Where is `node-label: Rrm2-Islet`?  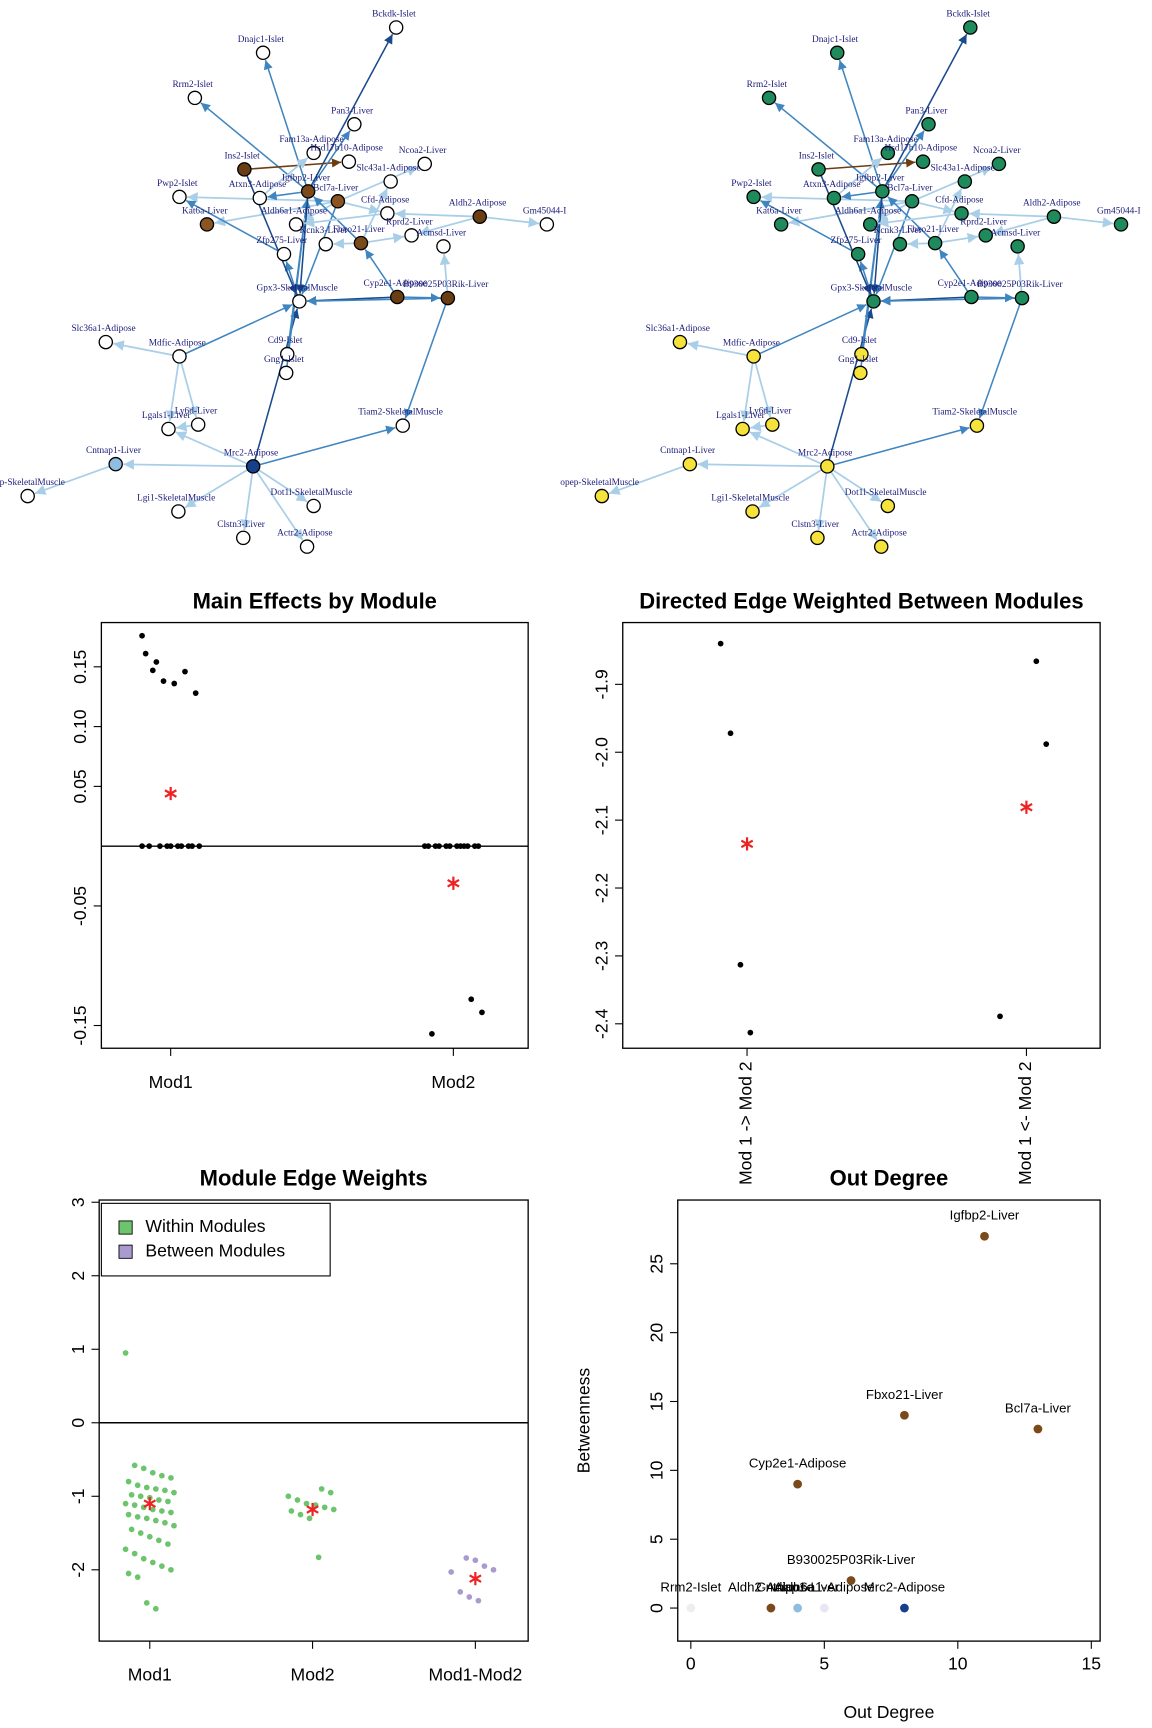 node-label: Rrm2-Islet is located at coordinates (767, 85).